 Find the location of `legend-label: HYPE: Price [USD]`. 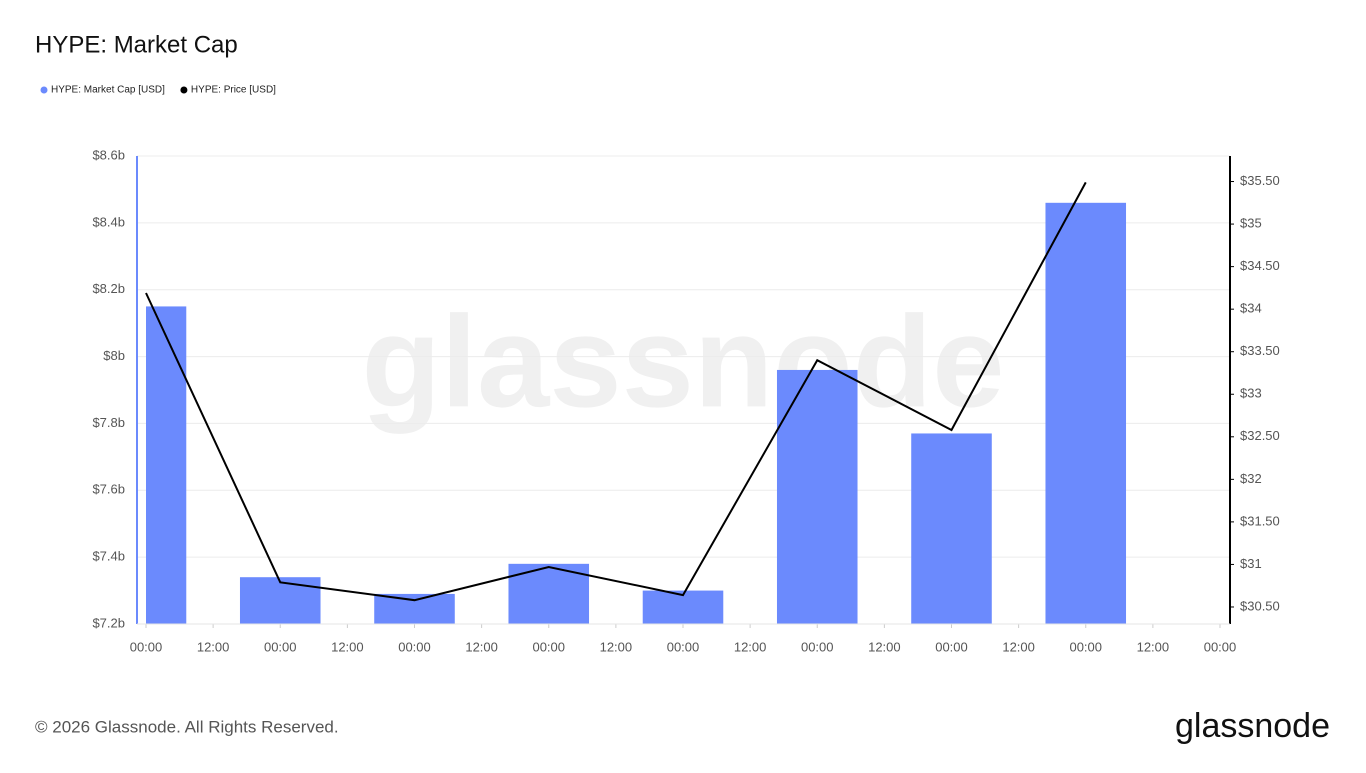

legend-label: HYPE: Price [USD] is located at coordinates (233, 90).